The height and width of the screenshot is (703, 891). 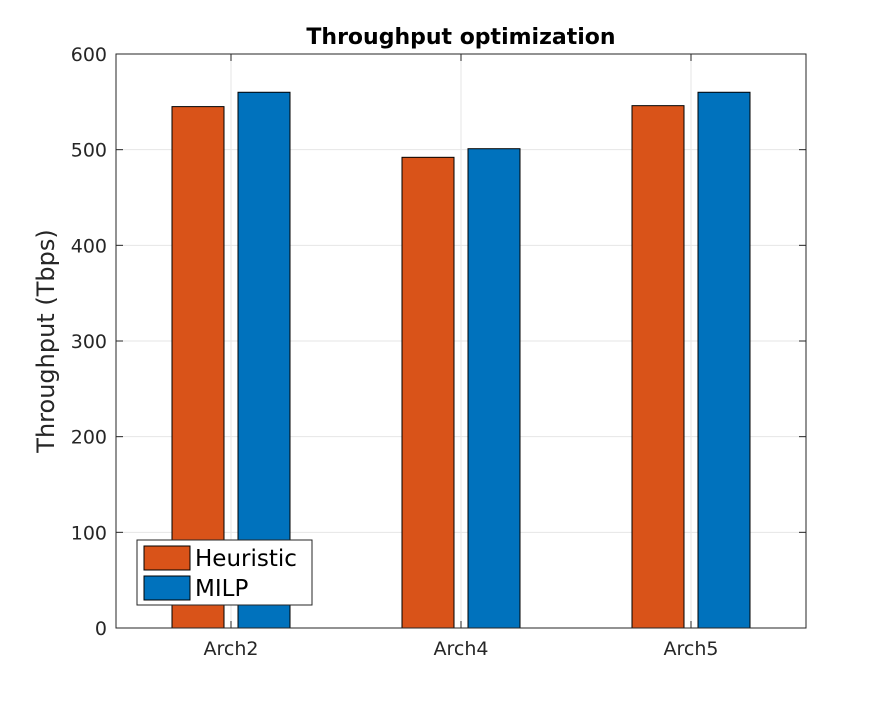 What do you see at coordinates (46, 341) in the screenshot?
I see `y-axis-label: Throughput (Tbps)` at bounding box center [46, 341].